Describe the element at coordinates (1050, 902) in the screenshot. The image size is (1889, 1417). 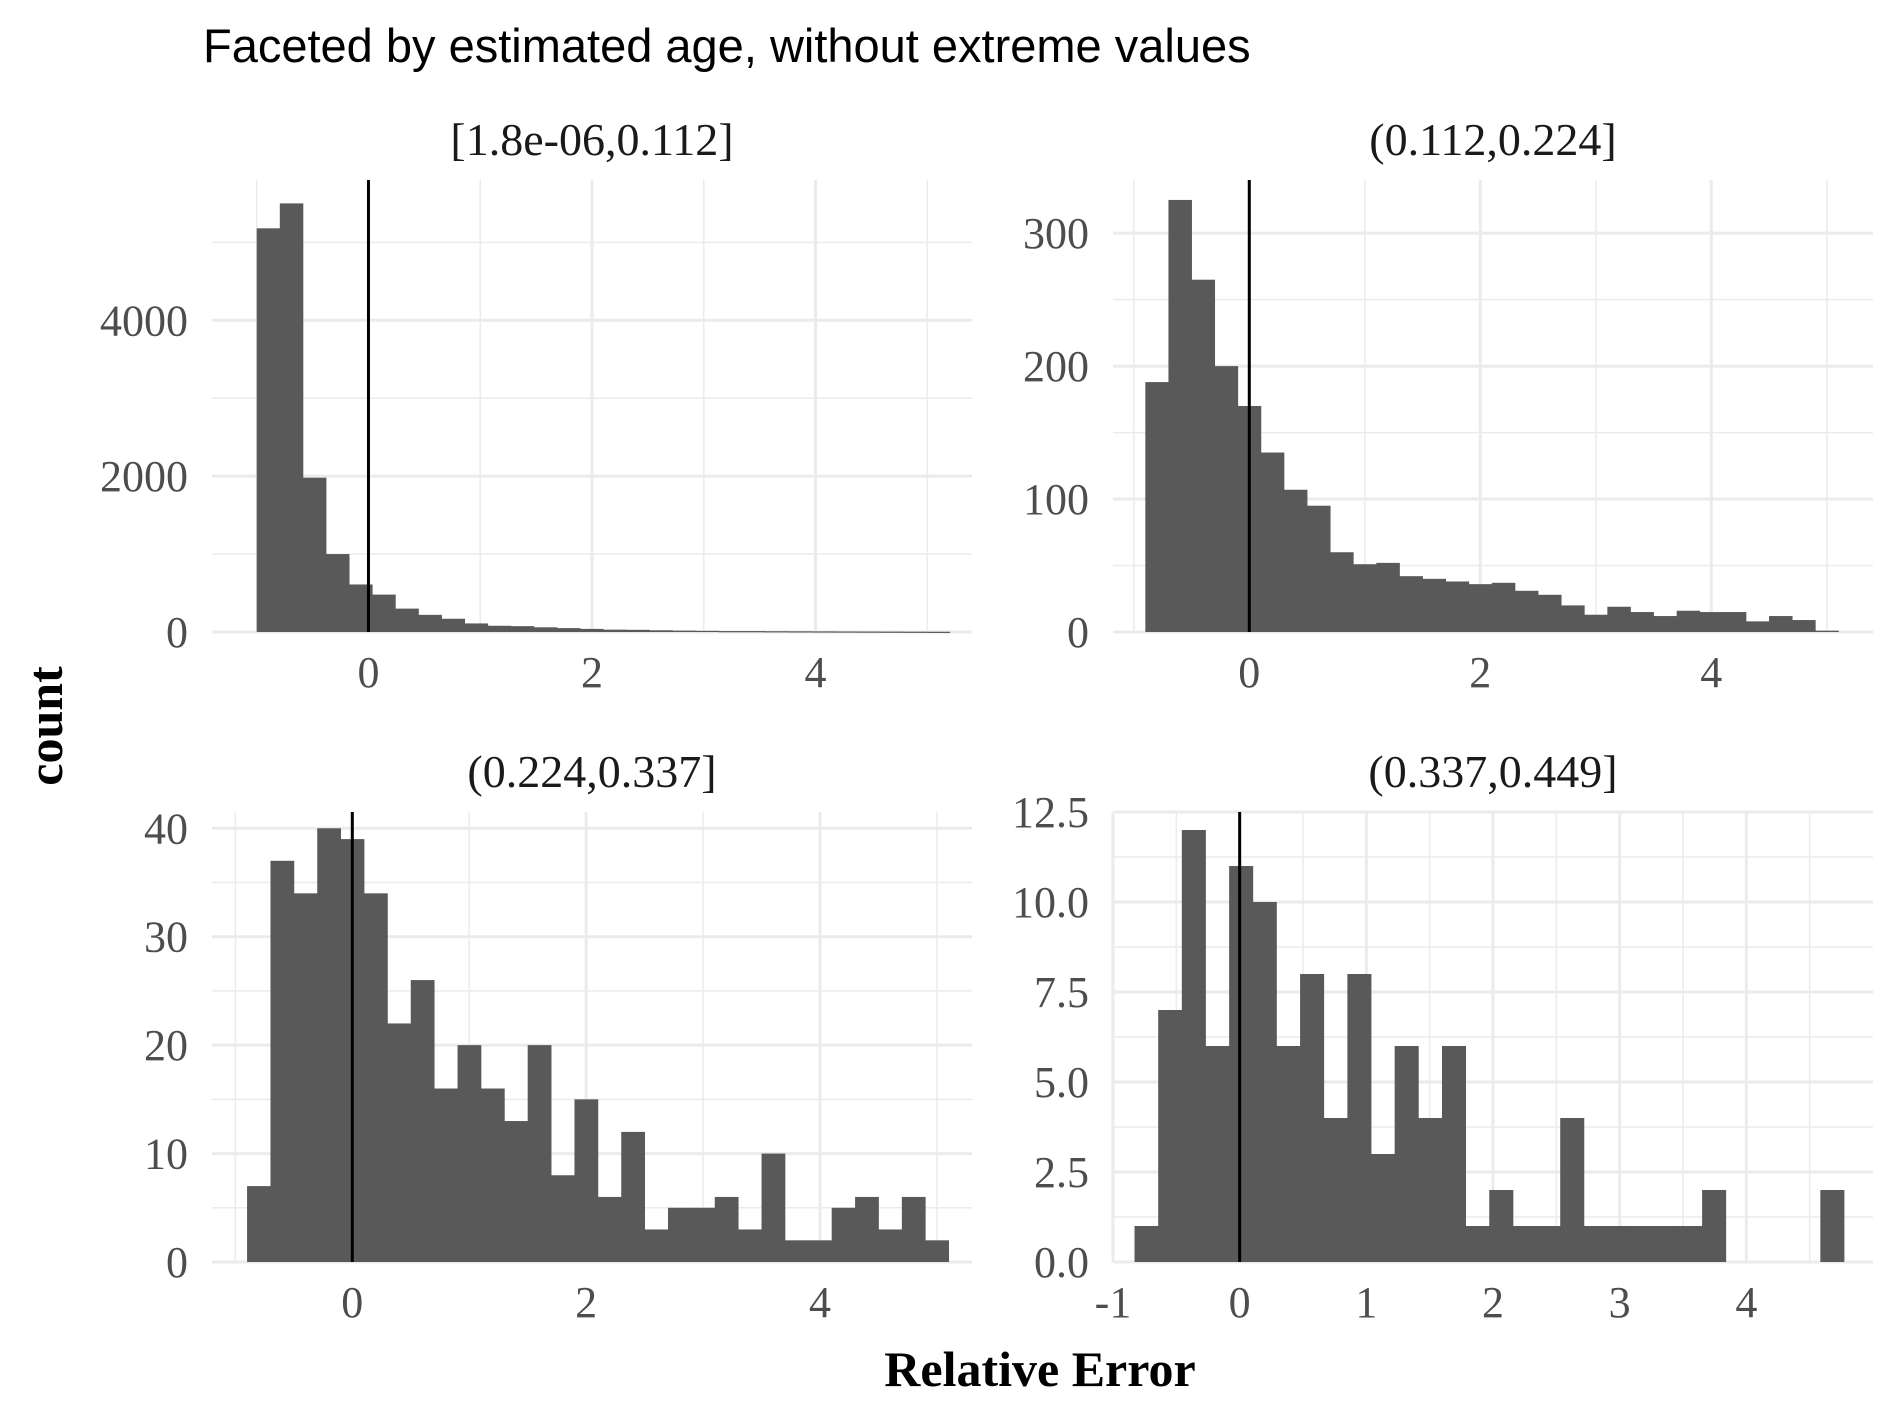
I see `y-tick-label: 10.0` at that location.